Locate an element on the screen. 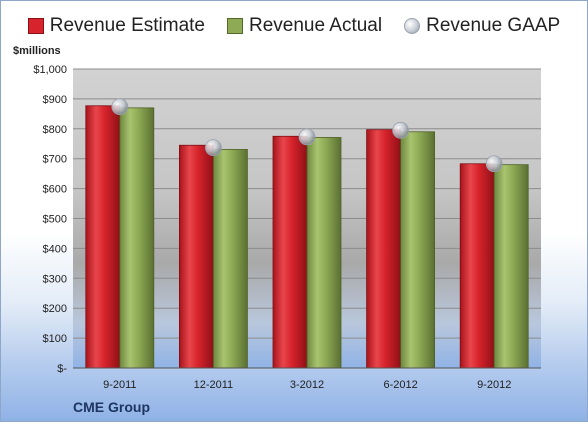  legend-swatch-gaap is located at coordinates (412, 26).